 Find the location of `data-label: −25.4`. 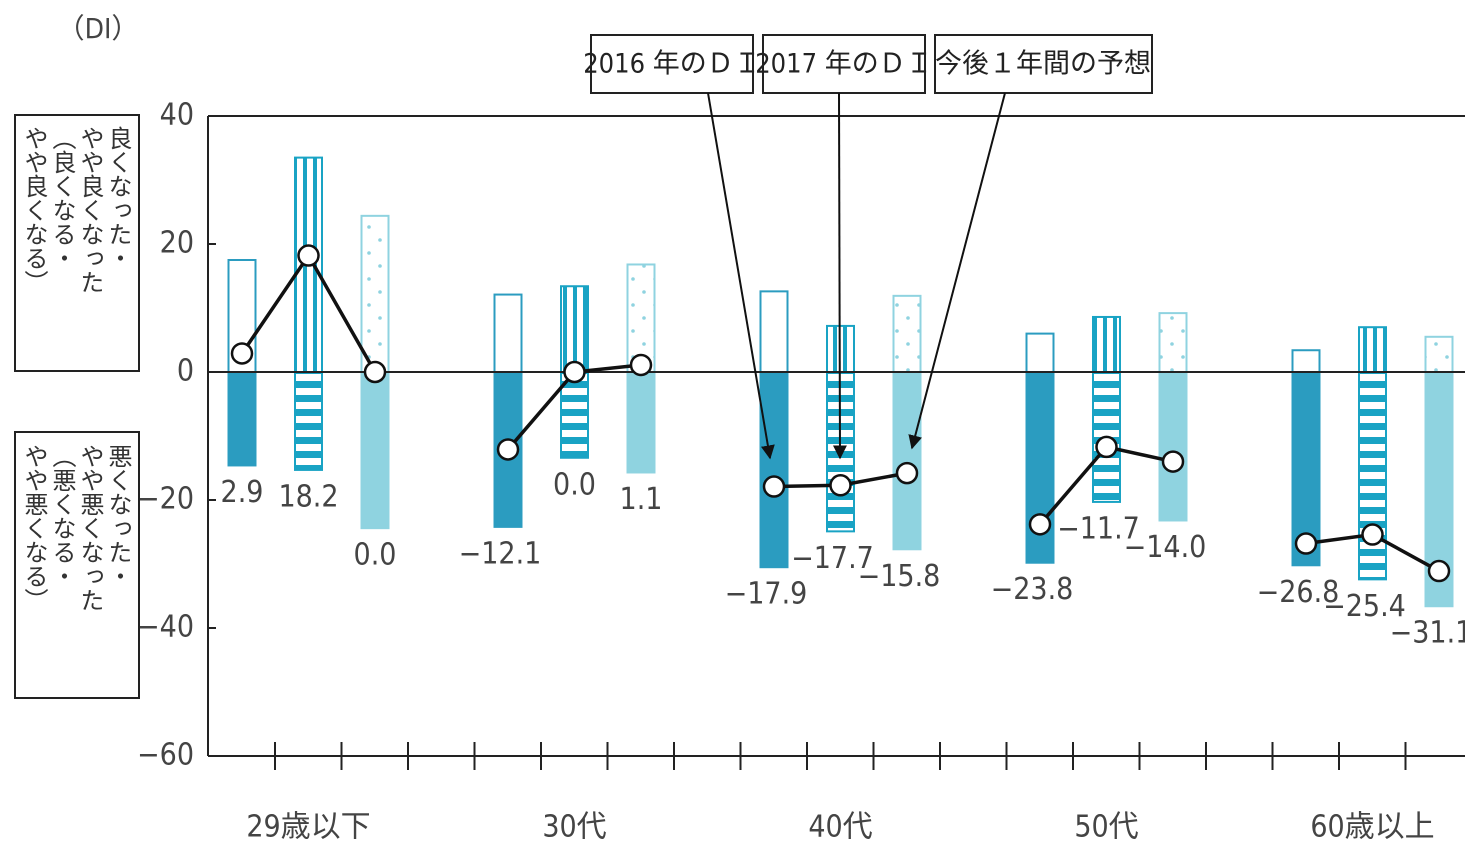

data-label: −25.4 is located at coordinates (1364, 606).